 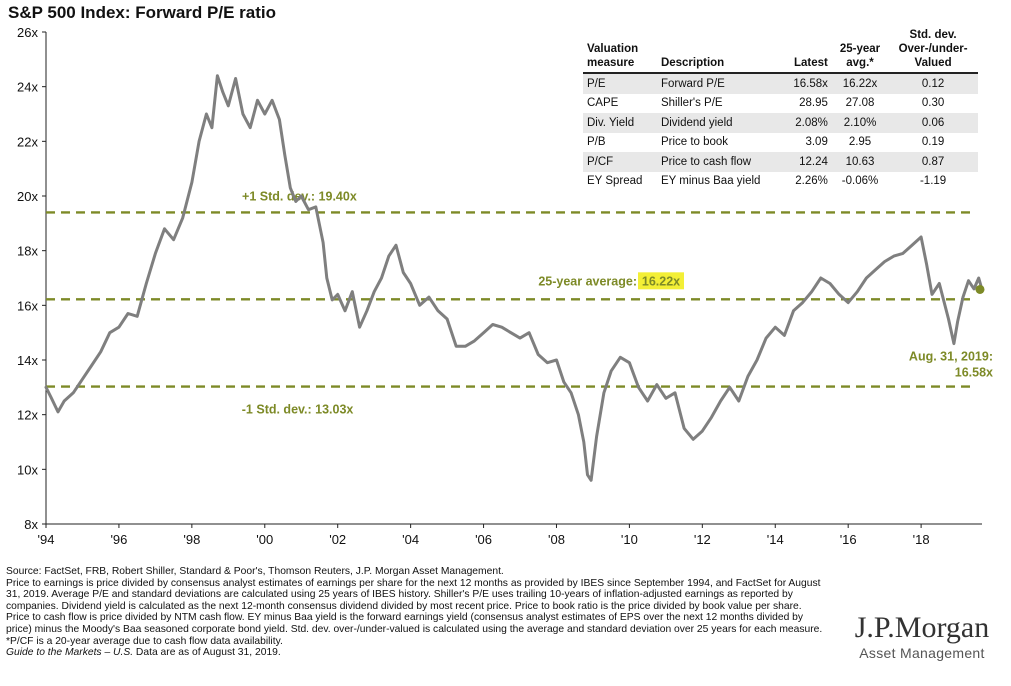 What do you see at coordinates (191, 539) in the screenshot?
I see `x-tick-label: '98` at bounding box center [191, 539].